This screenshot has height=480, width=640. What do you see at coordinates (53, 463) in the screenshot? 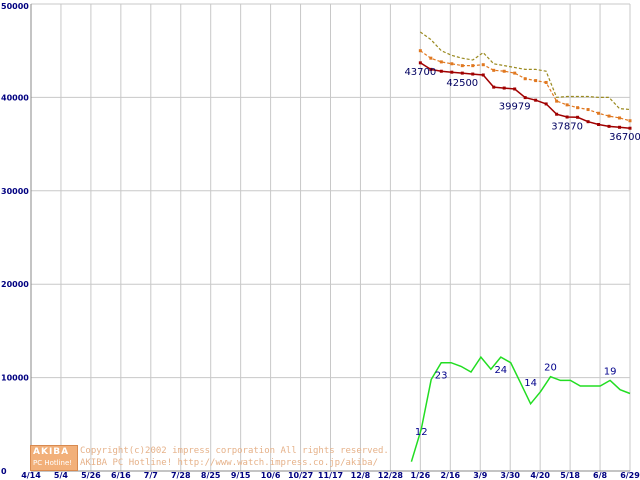
I see `logo-bottom-text: PC Hotline!` at bounding box center [53, 463].